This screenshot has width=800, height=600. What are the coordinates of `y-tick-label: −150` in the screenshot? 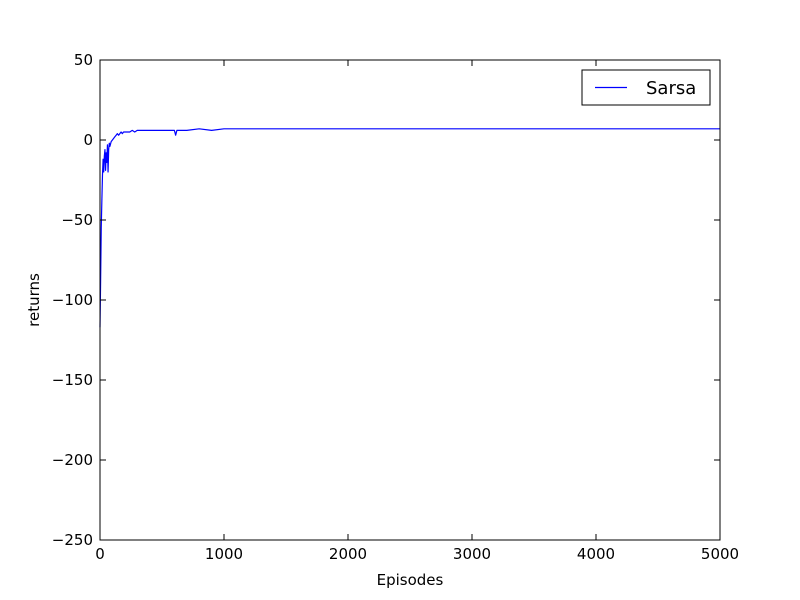 It's located at (72, 380).